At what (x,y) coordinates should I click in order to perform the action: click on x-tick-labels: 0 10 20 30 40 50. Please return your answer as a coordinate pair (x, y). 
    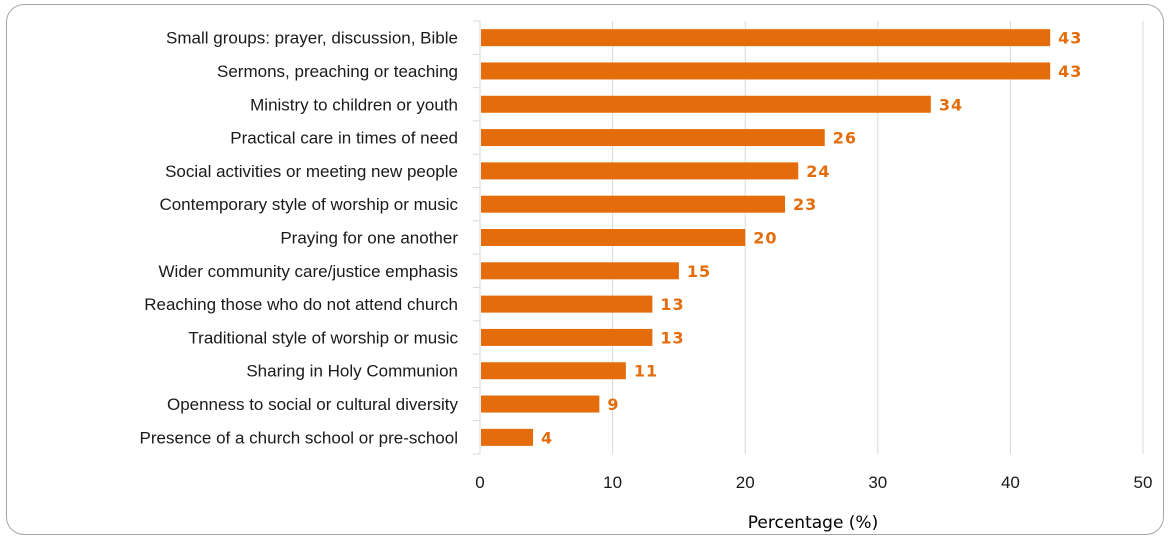
    Looking at the image, I should click on (813, 482).